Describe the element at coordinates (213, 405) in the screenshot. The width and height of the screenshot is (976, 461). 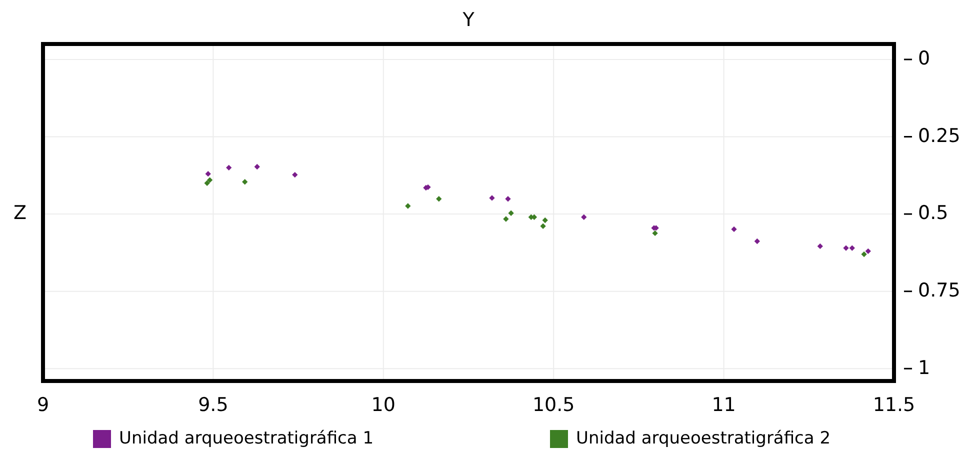
I see `x-tick-label: 9.5` at that location.